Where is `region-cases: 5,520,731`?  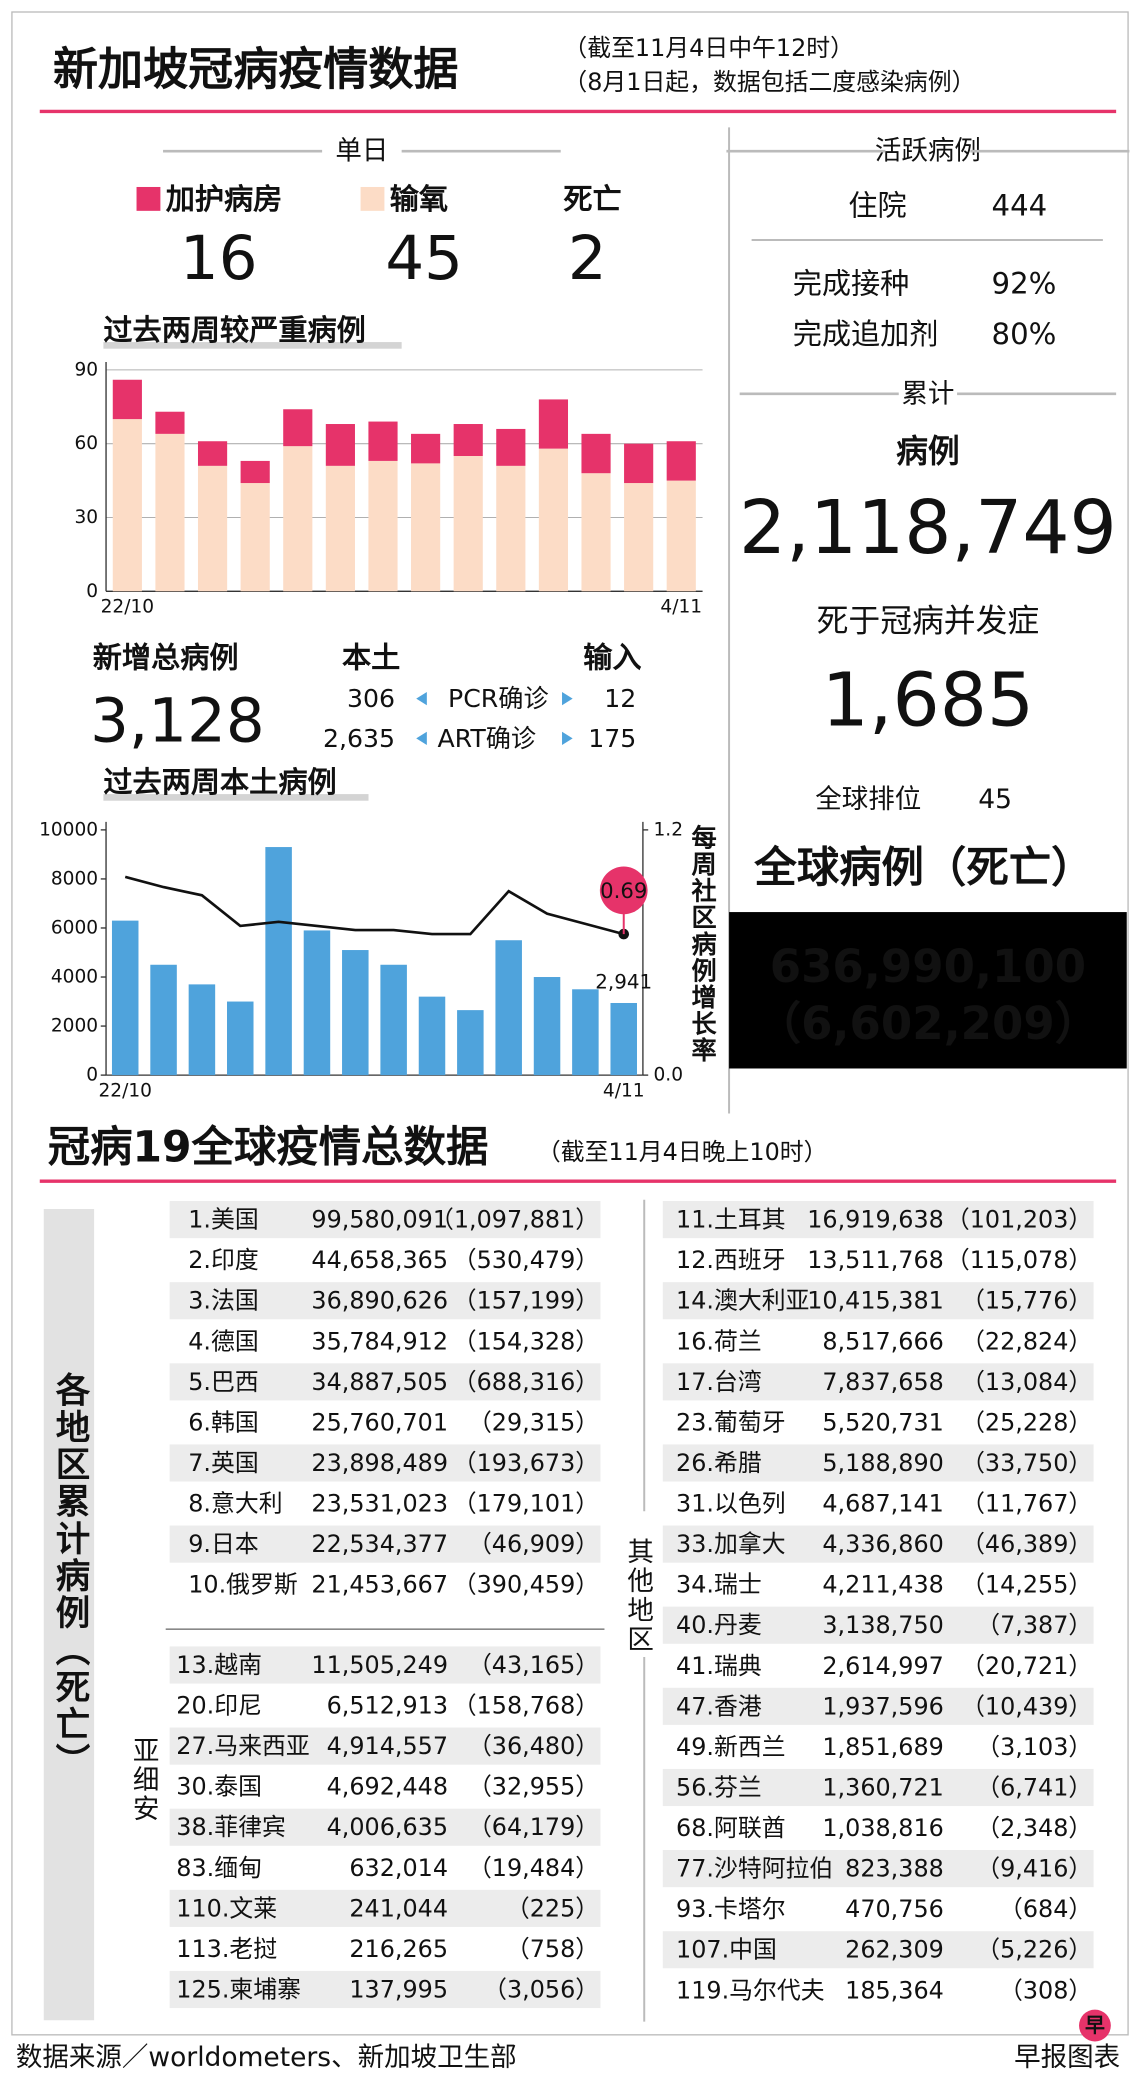 region-cases: 5,520,731 is located at coordinates (882, 1422).